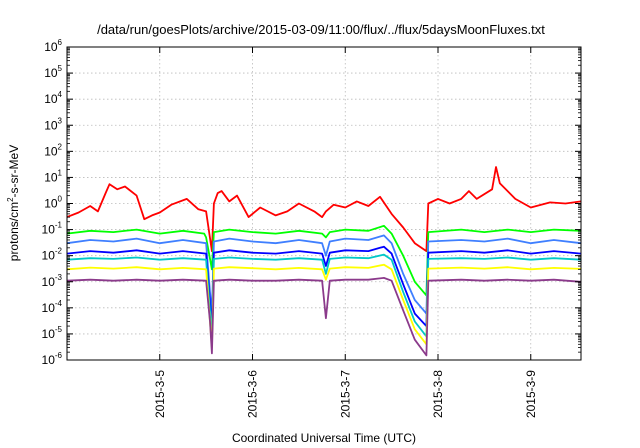 The height and width of the screenshot is (448, 640). What do you see at coordinates (52, 333) in the screenshot?
I see `y-tick-label: 10⁻⁵` at bounding box center [52, 333].